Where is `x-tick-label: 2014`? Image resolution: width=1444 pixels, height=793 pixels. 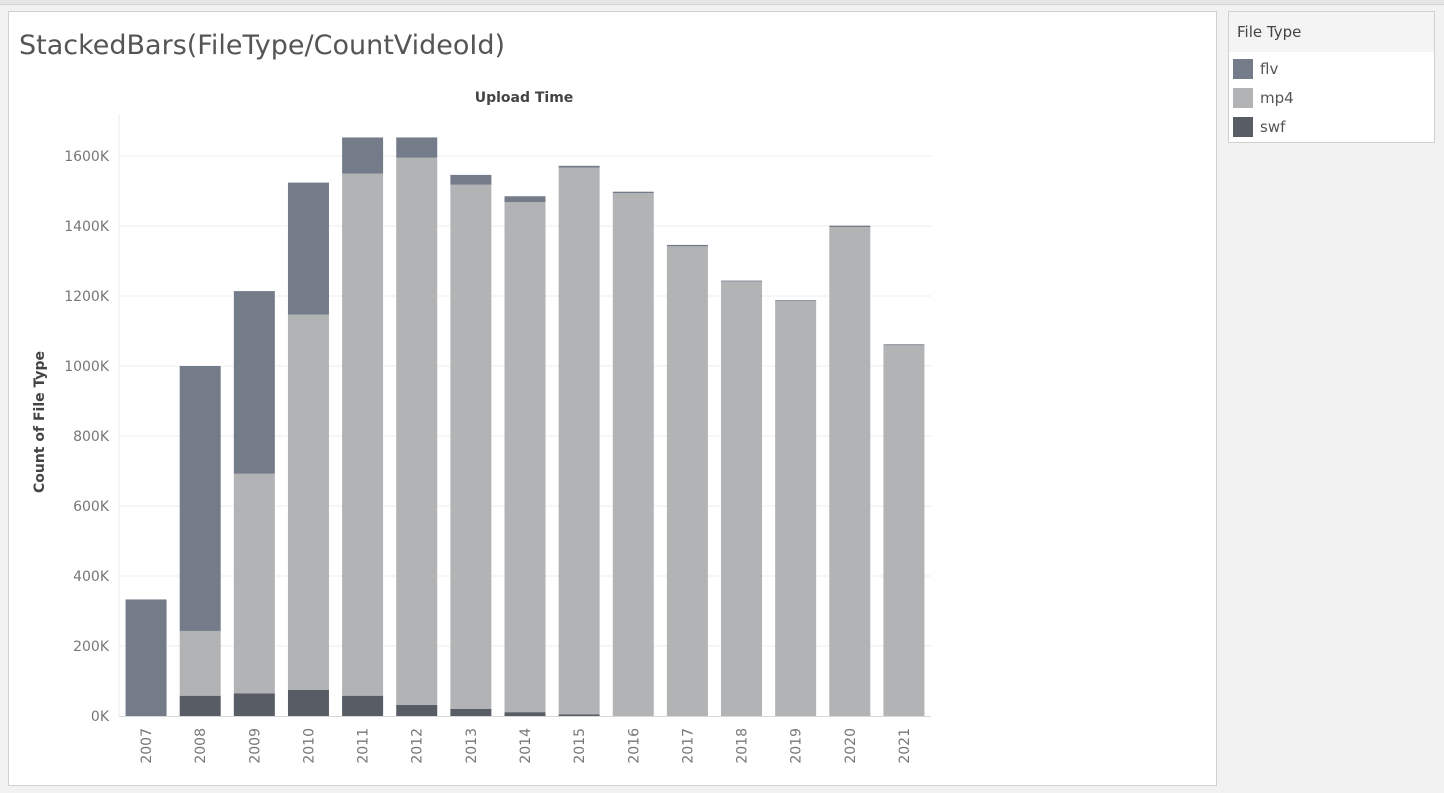 x-tick-label: 2014 is located at coordinates (526, 746).